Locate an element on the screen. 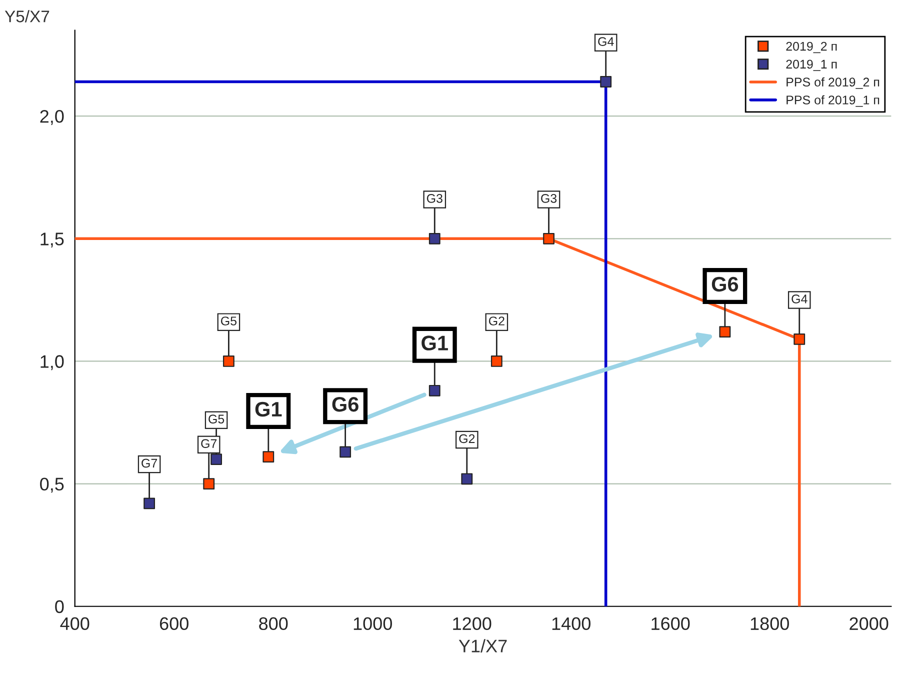  y-tick-label: 1,0 is located at coordinates (52, 362).